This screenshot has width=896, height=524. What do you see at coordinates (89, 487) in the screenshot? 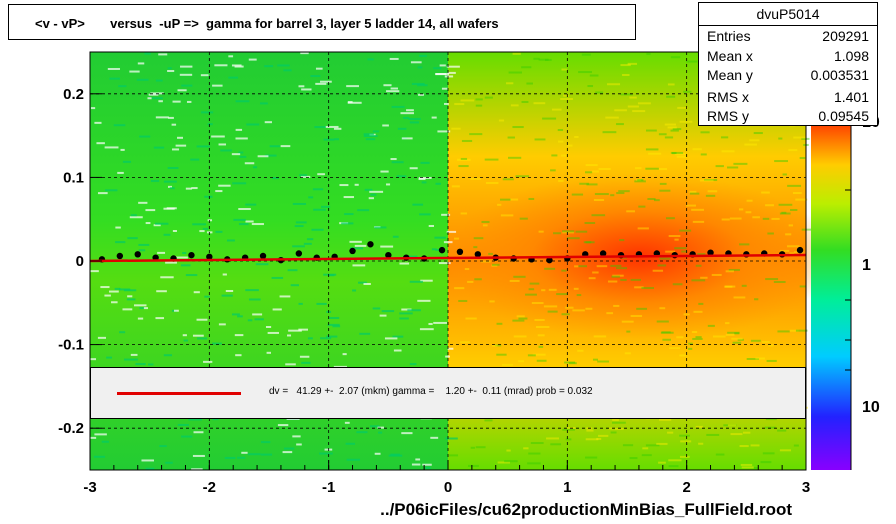
I see `x-tick-label: -3` at bounding box center [89, 487].